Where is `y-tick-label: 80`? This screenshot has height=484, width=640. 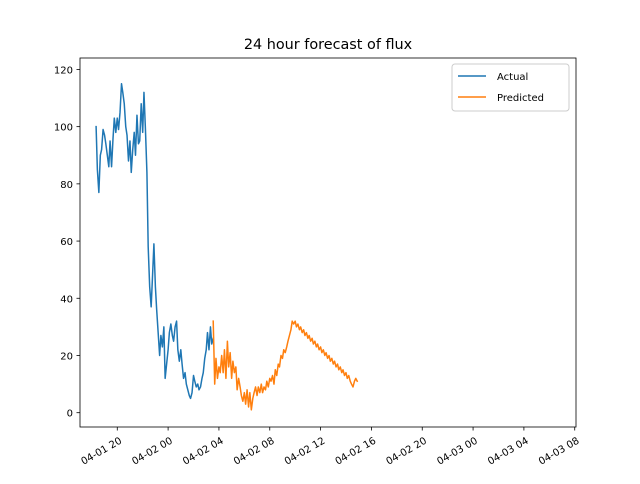 y-tick-label: 80 is located at coordinates (66, 185).